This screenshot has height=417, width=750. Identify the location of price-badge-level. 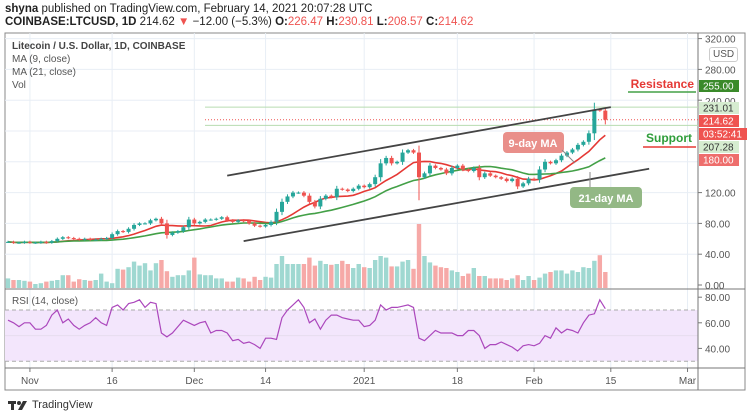
(719, 108).